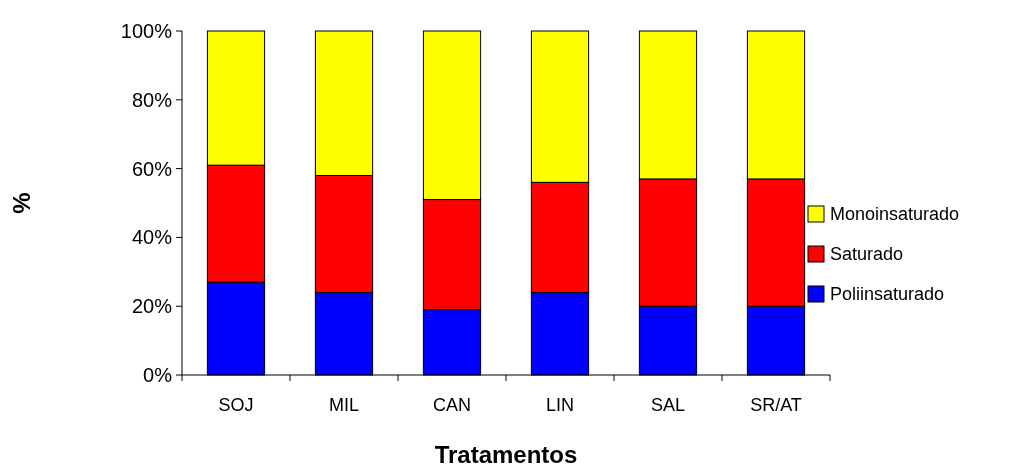  I want to click on y-tick-label: 80%, so click(152, 99).